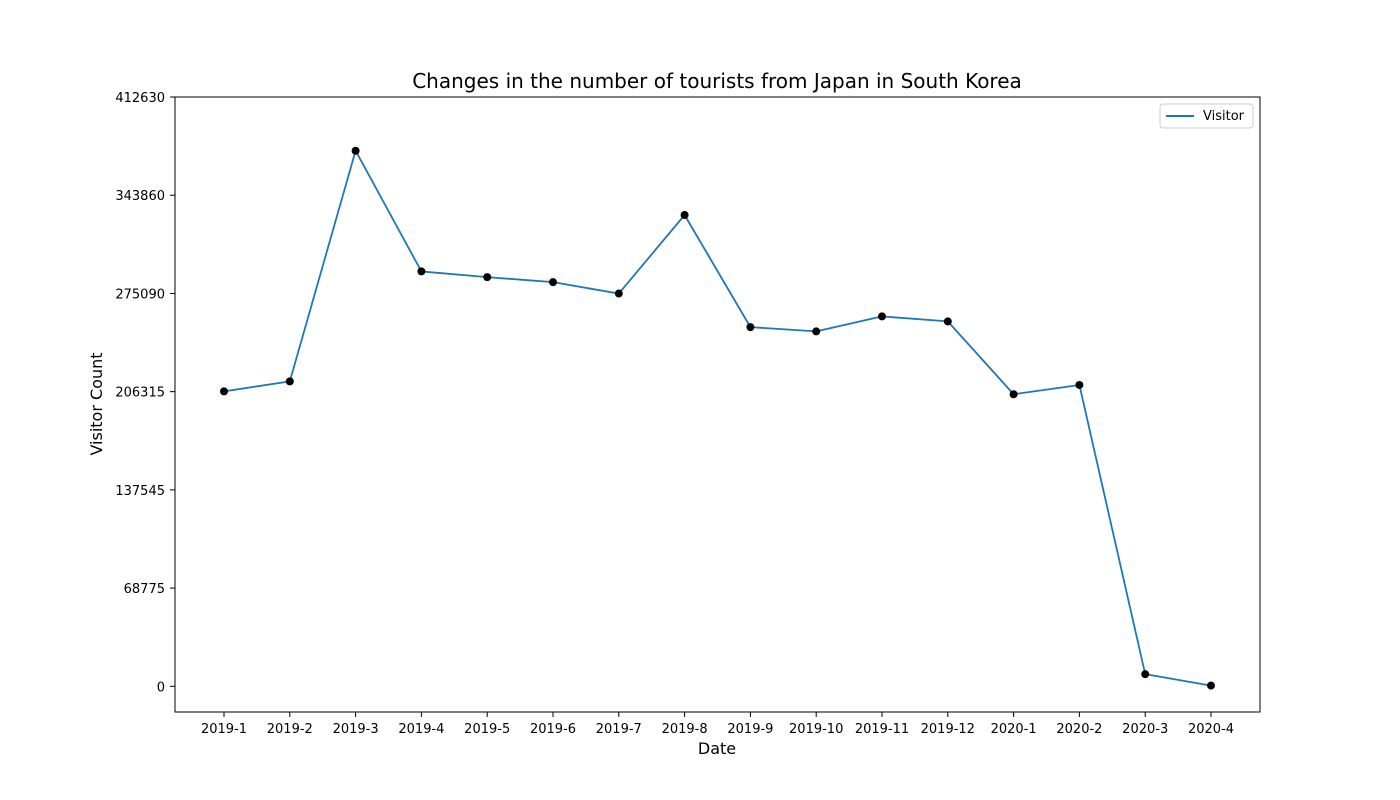 The image size is (1400, 800). Describe the element at coordinates (882, 729) in the screenshot. I see `x-tick-label: 2019-11` at that location.